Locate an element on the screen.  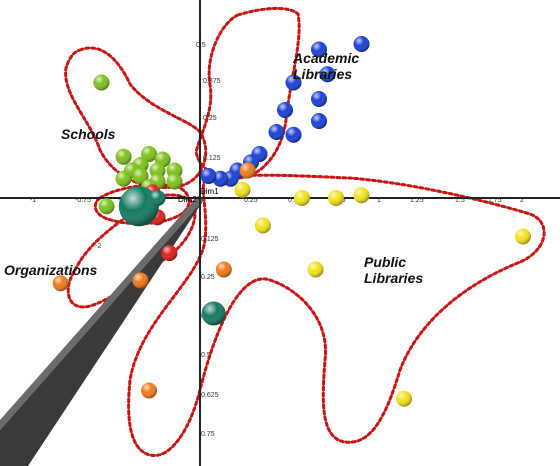
tick-label: 2 is located at coordinates (522, 200).